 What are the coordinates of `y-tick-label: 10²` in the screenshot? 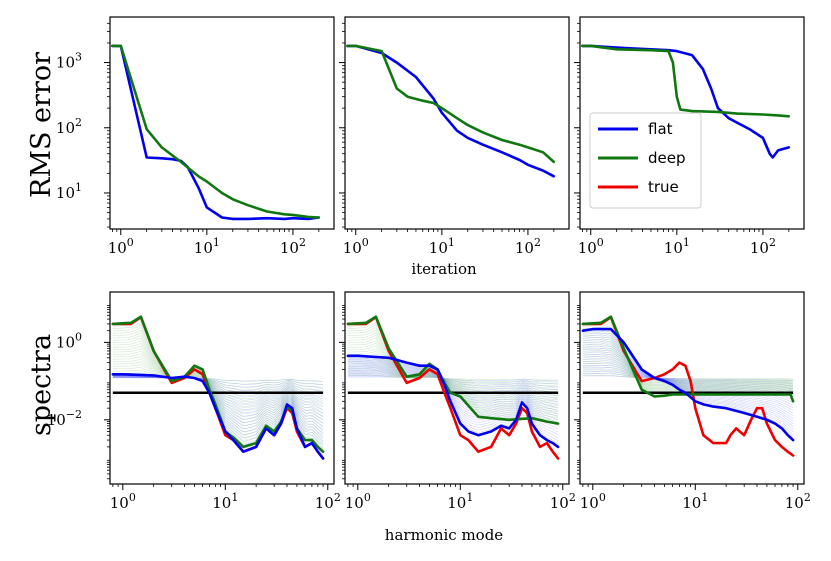 It's located at (69, 126).